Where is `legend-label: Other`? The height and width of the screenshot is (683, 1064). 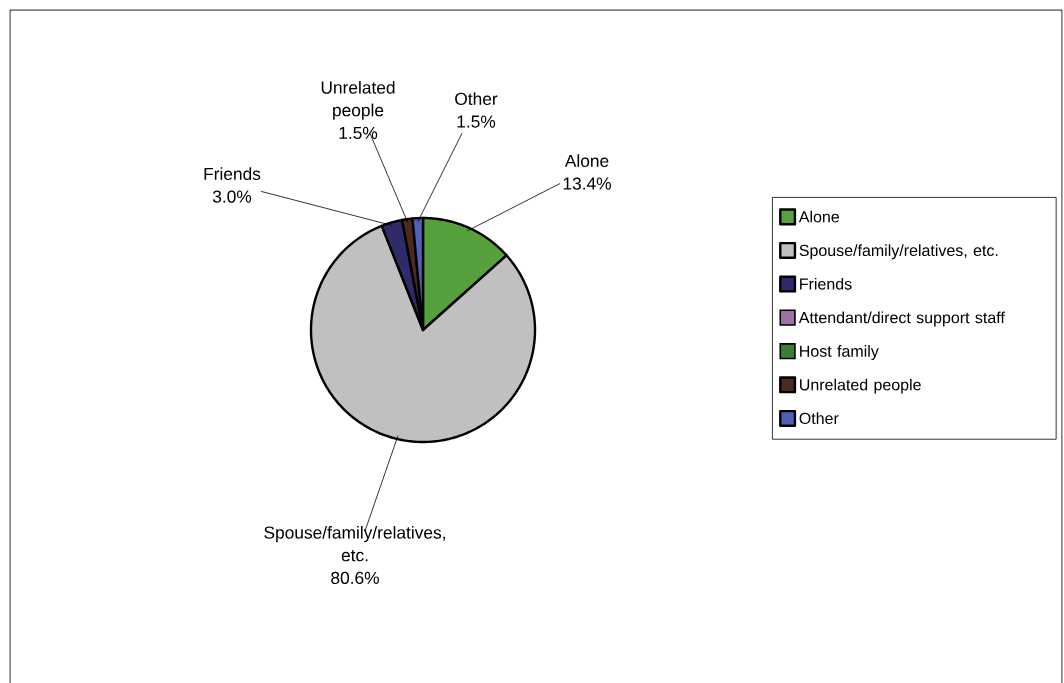
legend-label: Other is located at coordinates (819, 418).